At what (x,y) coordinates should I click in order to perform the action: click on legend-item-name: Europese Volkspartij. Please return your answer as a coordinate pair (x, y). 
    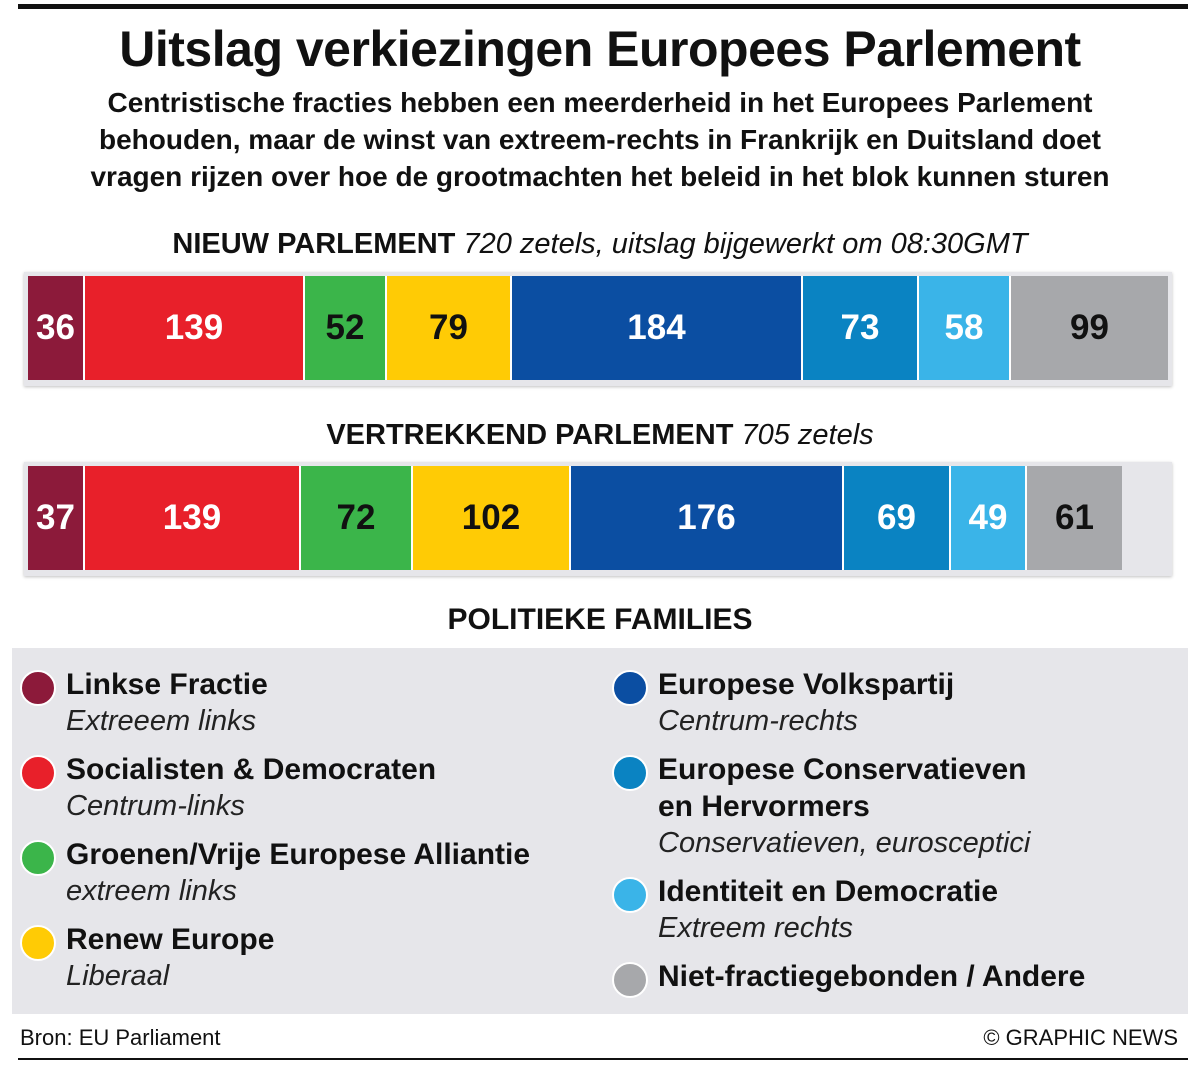
    Looking at the image, I should click on (806, 684).